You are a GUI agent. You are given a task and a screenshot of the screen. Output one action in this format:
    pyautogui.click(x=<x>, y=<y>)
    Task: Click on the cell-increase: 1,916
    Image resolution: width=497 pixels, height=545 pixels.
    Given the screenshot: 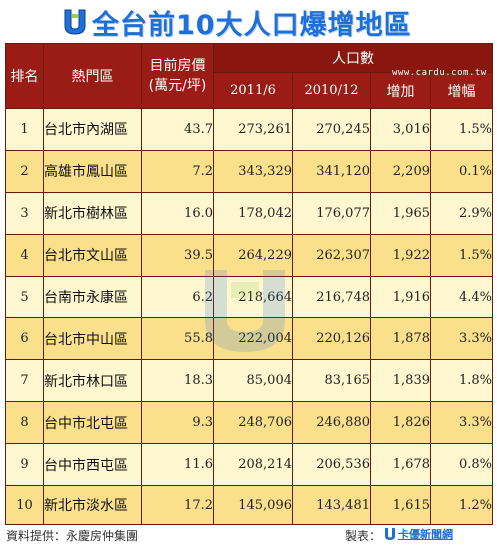 What is the action you would take?
    pyautogui.click(x=400, y=297)
    